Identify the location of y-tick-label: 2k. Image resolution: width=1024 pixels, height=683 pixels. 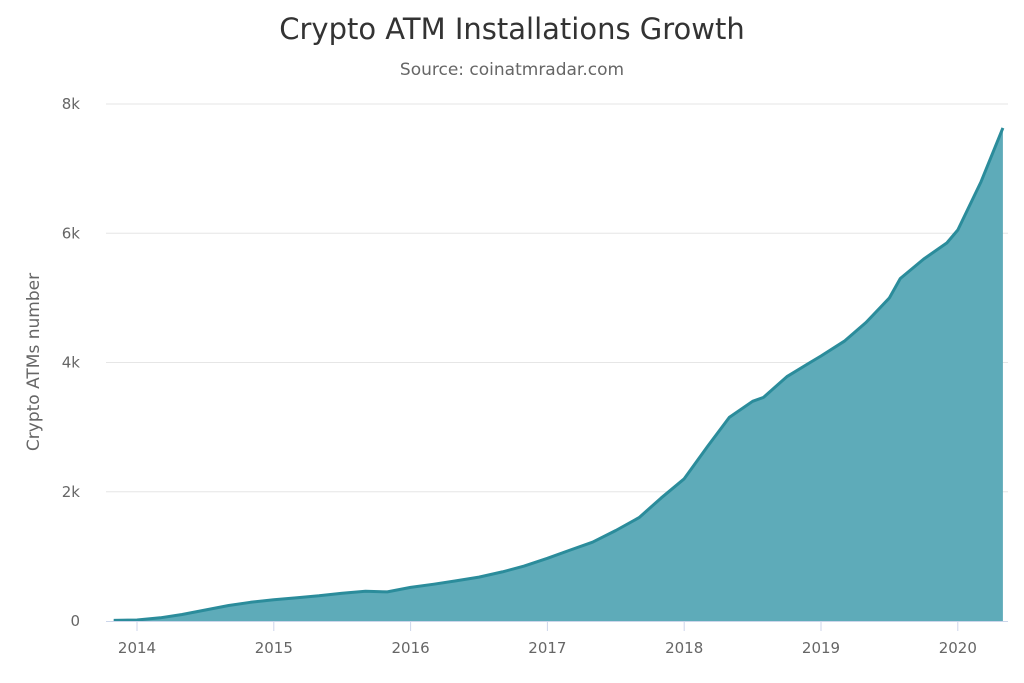
(71, 492).